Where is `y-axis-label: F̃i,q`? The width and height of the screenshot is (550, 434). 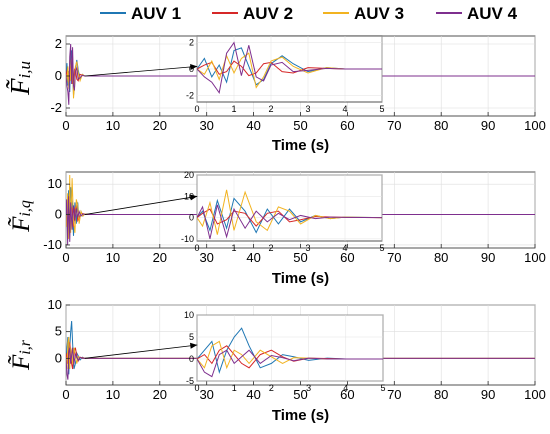 y-axis-label: F̃i,q is located at coordinates (21, 216).